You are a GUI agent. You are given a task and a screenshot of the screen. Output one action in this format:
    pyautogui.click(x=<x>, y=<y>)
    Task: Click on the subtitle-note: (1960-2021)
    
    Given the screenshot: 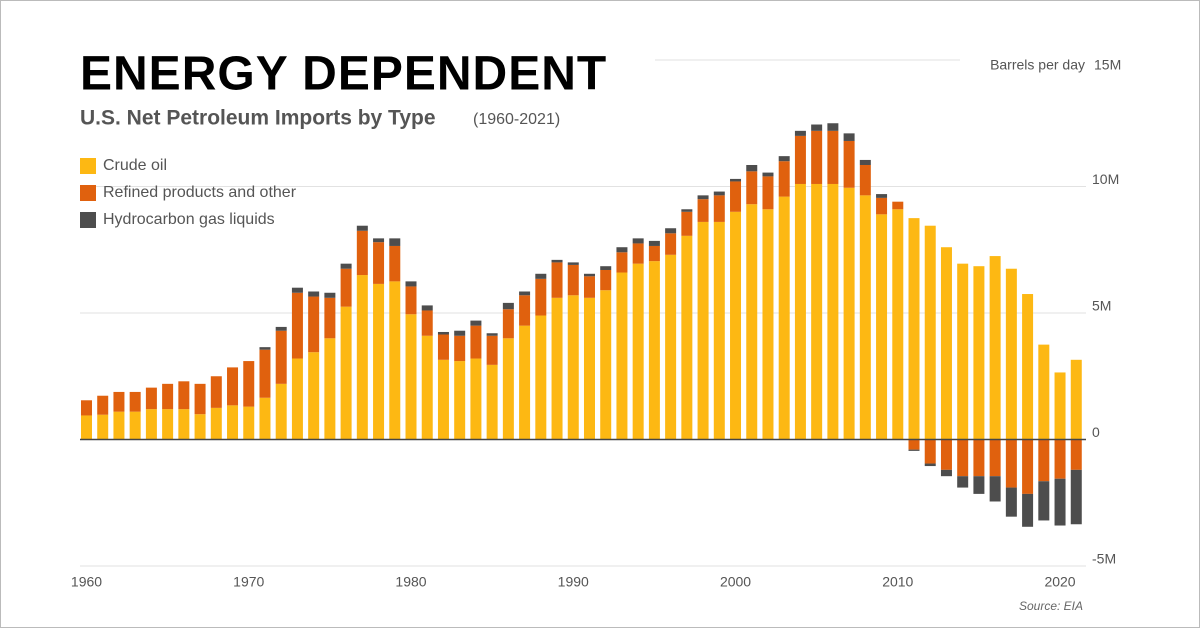 What is the action you would take?
    pyautogui.click(x=516, y=119)
    